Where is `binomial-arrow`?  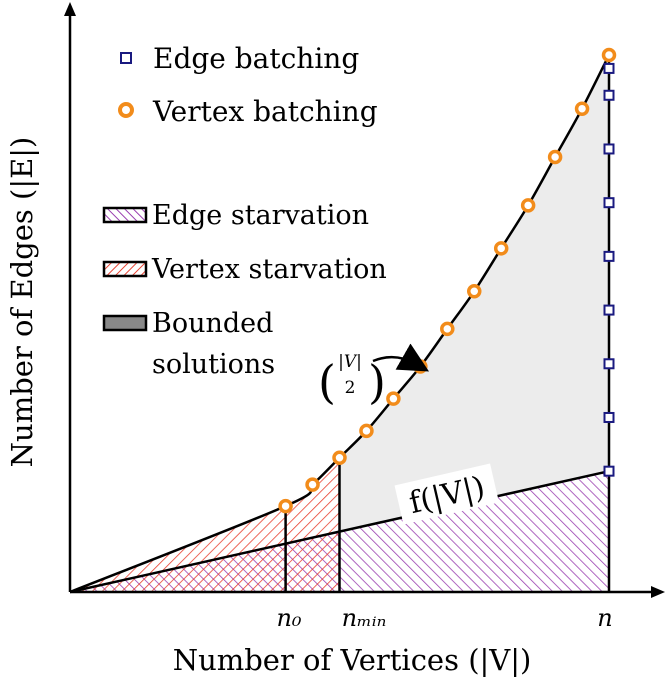
binomial-arrow is located at coordinates (401, 357).